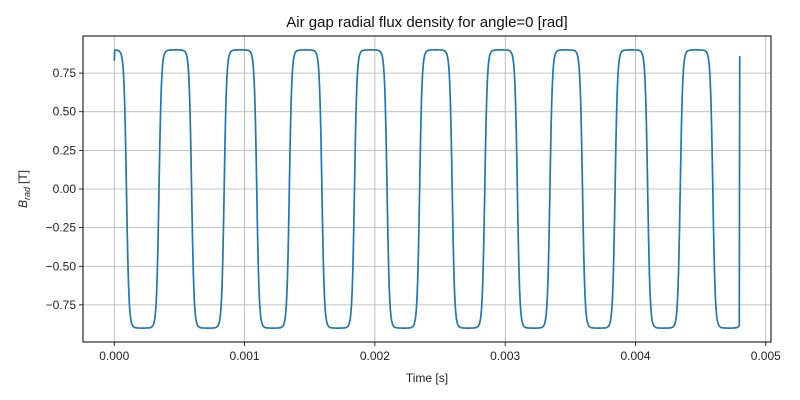  What do you see at coordinates (61, 305) in the screenshot?
I see `y-tick-label: −0.75` at bounding box center [61, 305].